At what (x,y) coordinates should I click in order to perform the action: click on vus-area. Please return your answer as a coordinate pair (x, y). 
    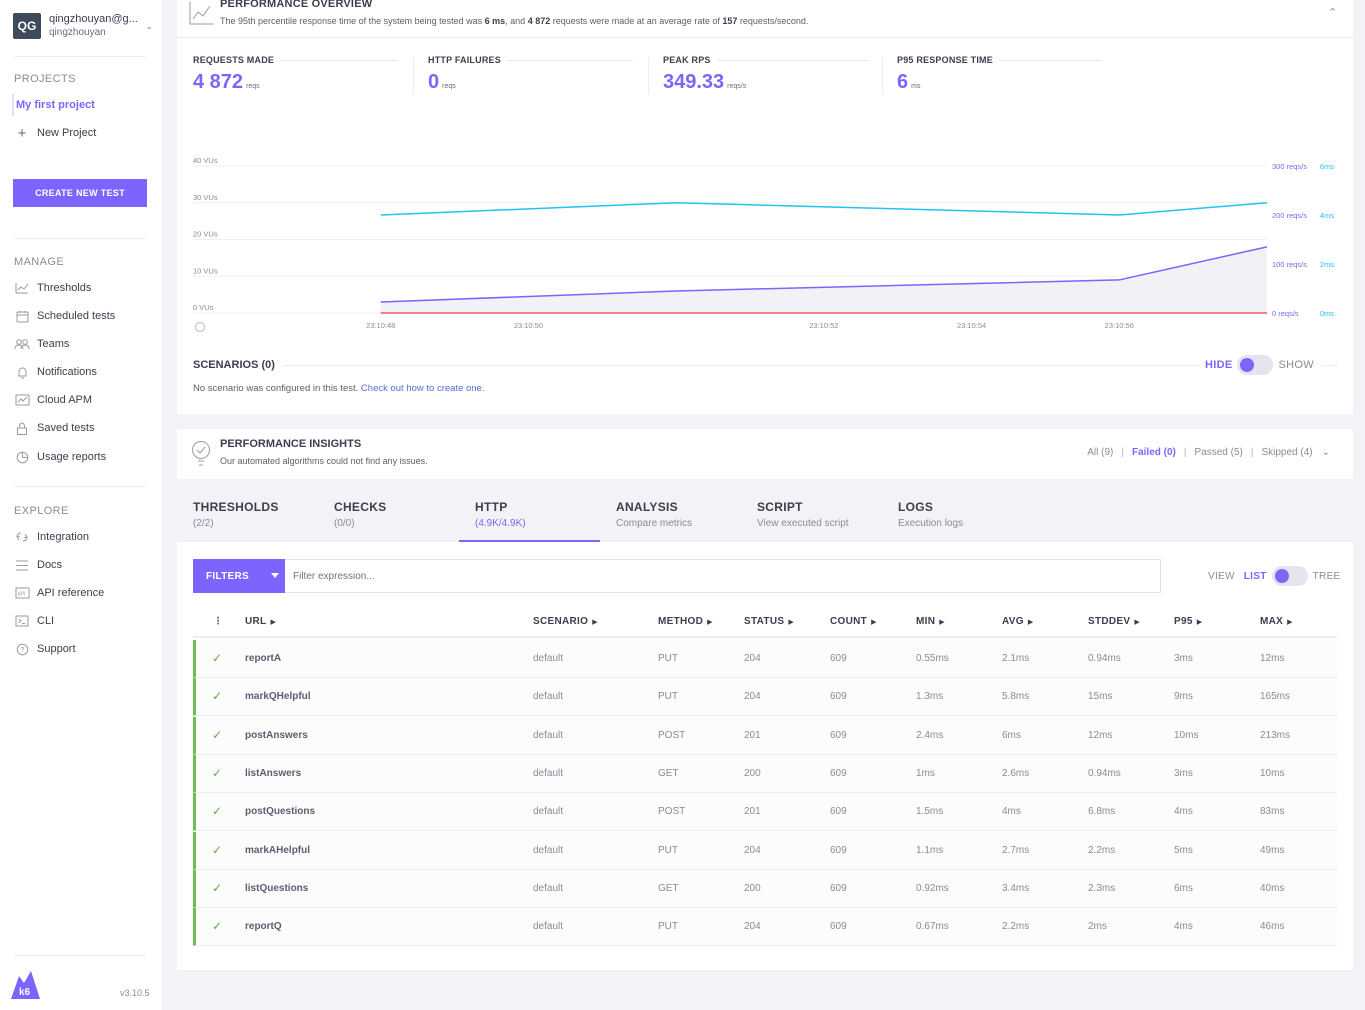
    Looking at the image, I should click on (823, 279).